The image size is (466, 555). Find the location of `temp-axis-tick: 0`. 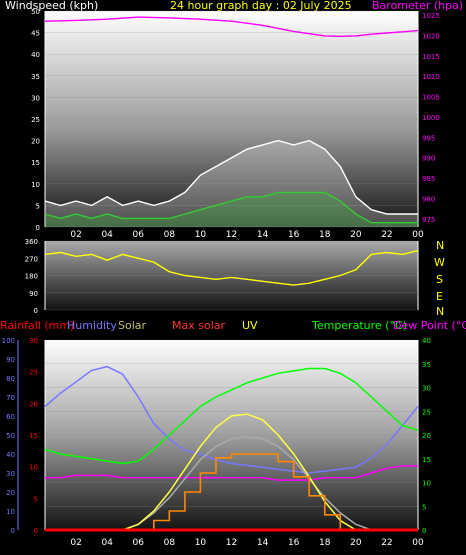

temp-axis-tick: 0 is located at coordinates (424, 531).